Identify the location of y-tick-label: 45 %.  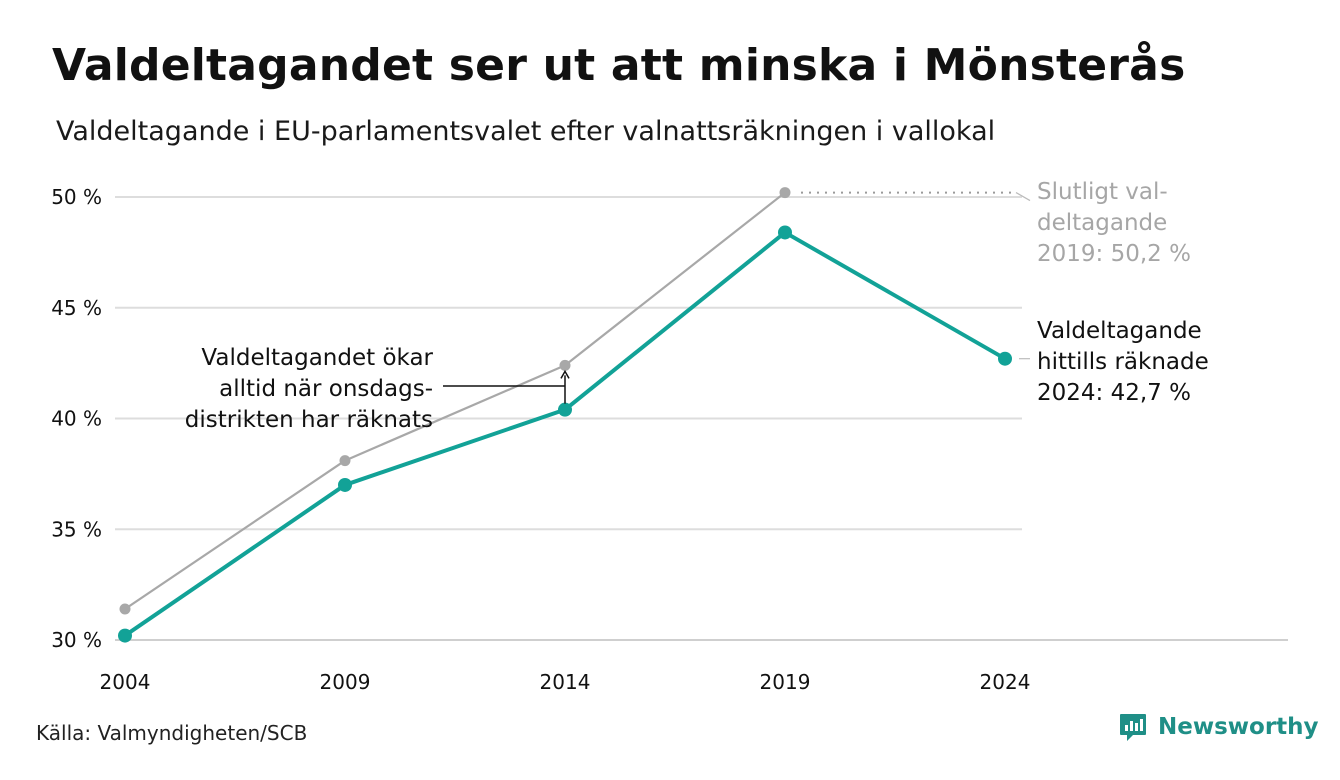
(76, 308).